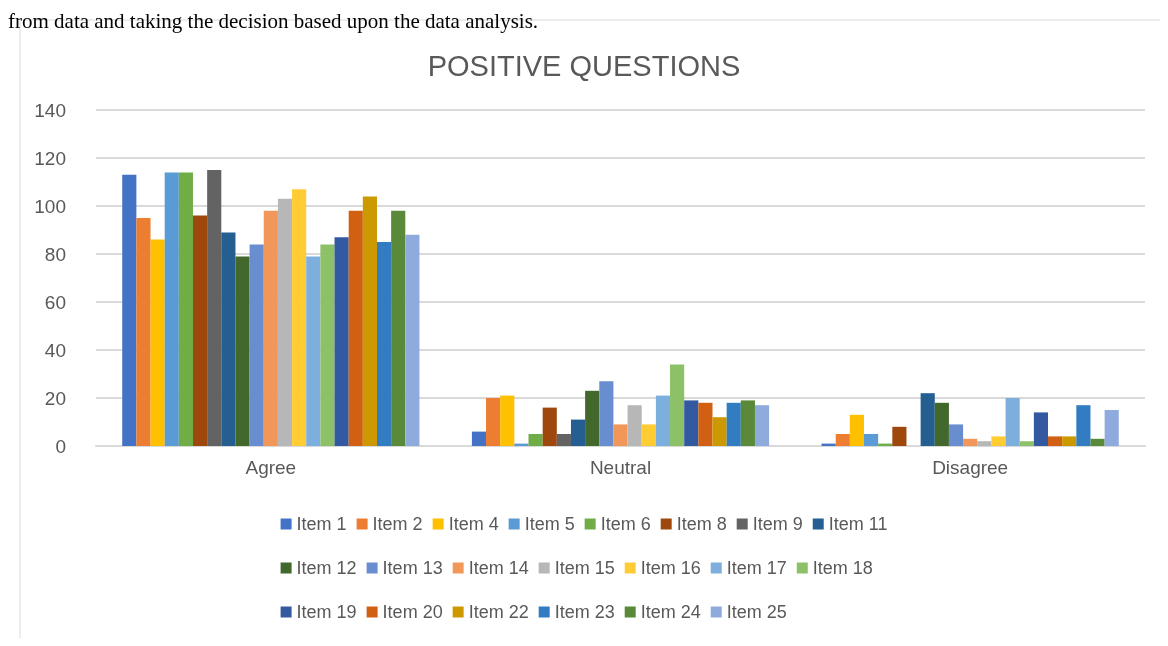 This screenshot has width=1168, height=646. Describe the element at coordinates (50, 110) in the screenshot. I see `y-tick-label: 140` at that location.